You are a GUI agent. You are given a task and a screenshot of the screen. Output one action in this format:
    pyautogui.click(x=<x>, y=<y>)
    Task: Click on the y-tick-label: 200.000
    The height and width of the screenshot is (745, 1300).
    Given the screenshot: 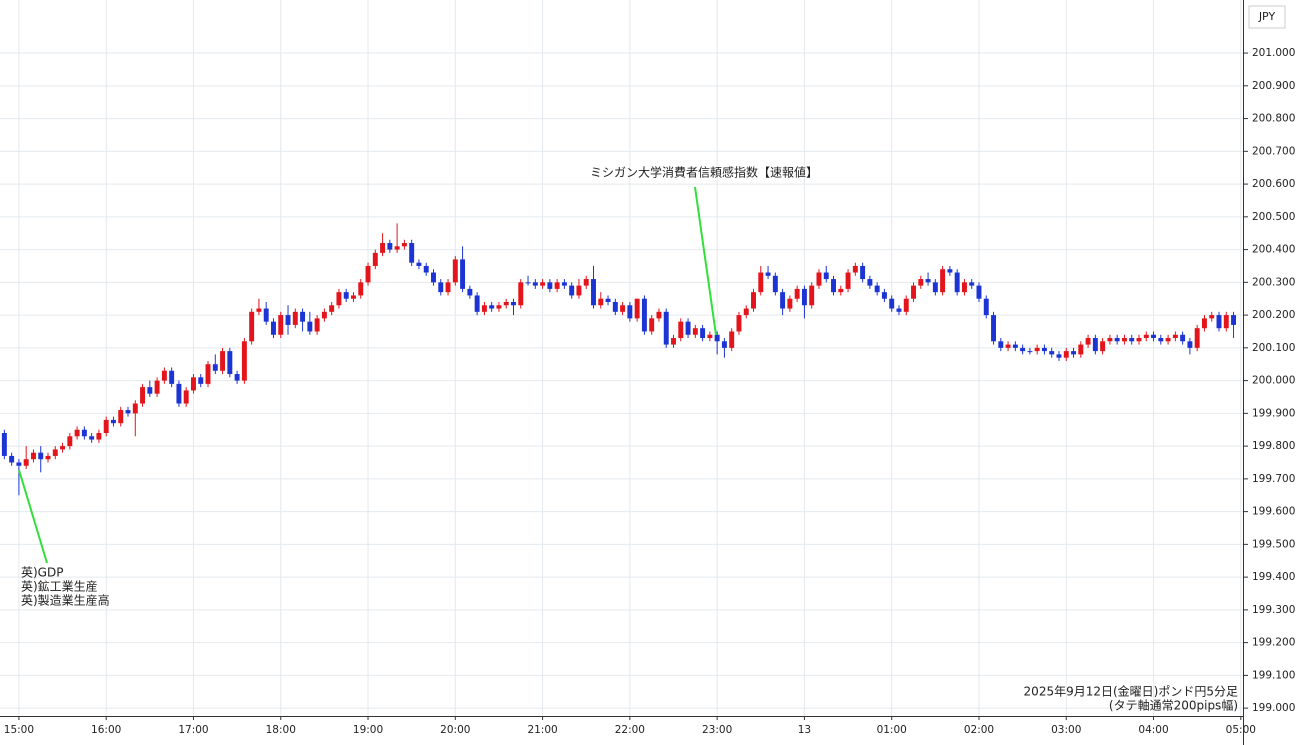 What is the action you would take?
    pyautogui.click(x=1273, y=381)
    